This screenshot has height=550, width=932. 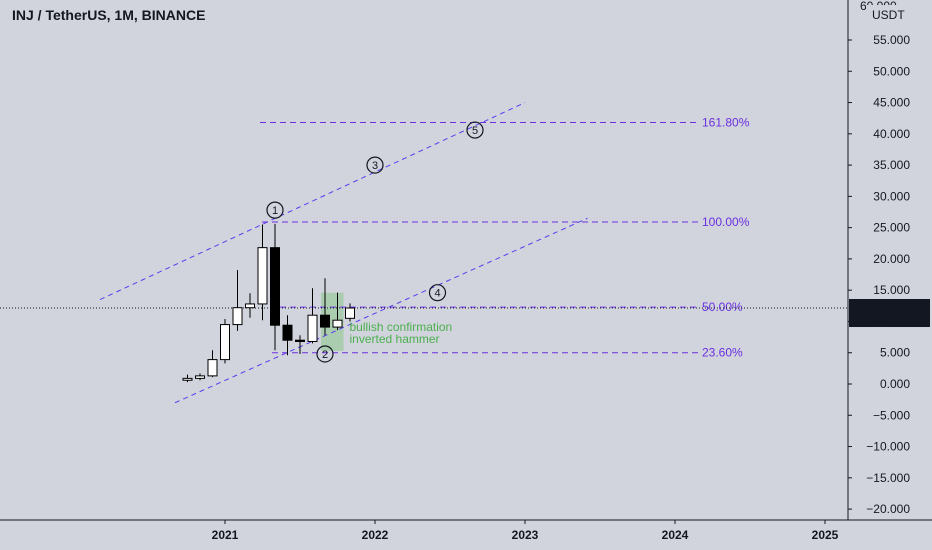 I want to click on fib-label: 50.00%, so click(x=722, y=307).